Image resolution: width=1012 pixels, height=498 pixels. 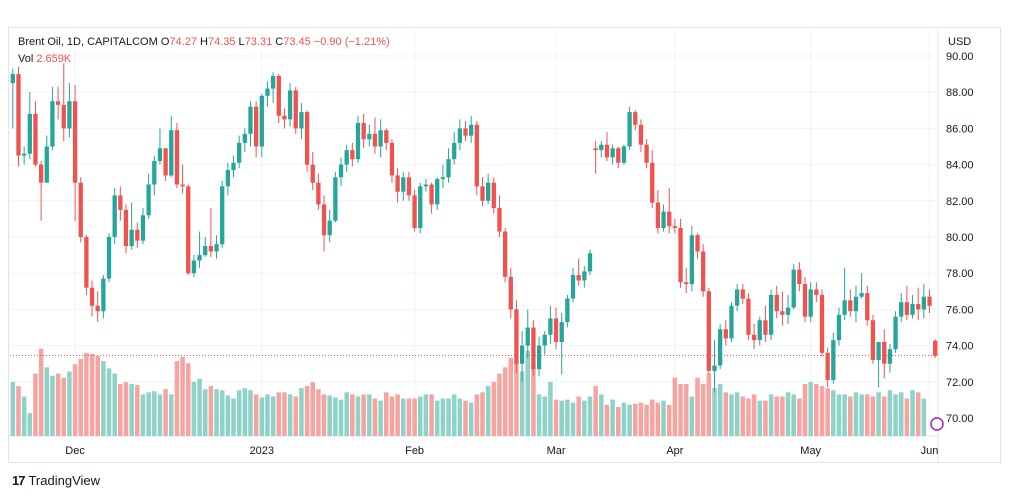 I want to click on x-tick-label: Apr, so click(x=674, y=451).